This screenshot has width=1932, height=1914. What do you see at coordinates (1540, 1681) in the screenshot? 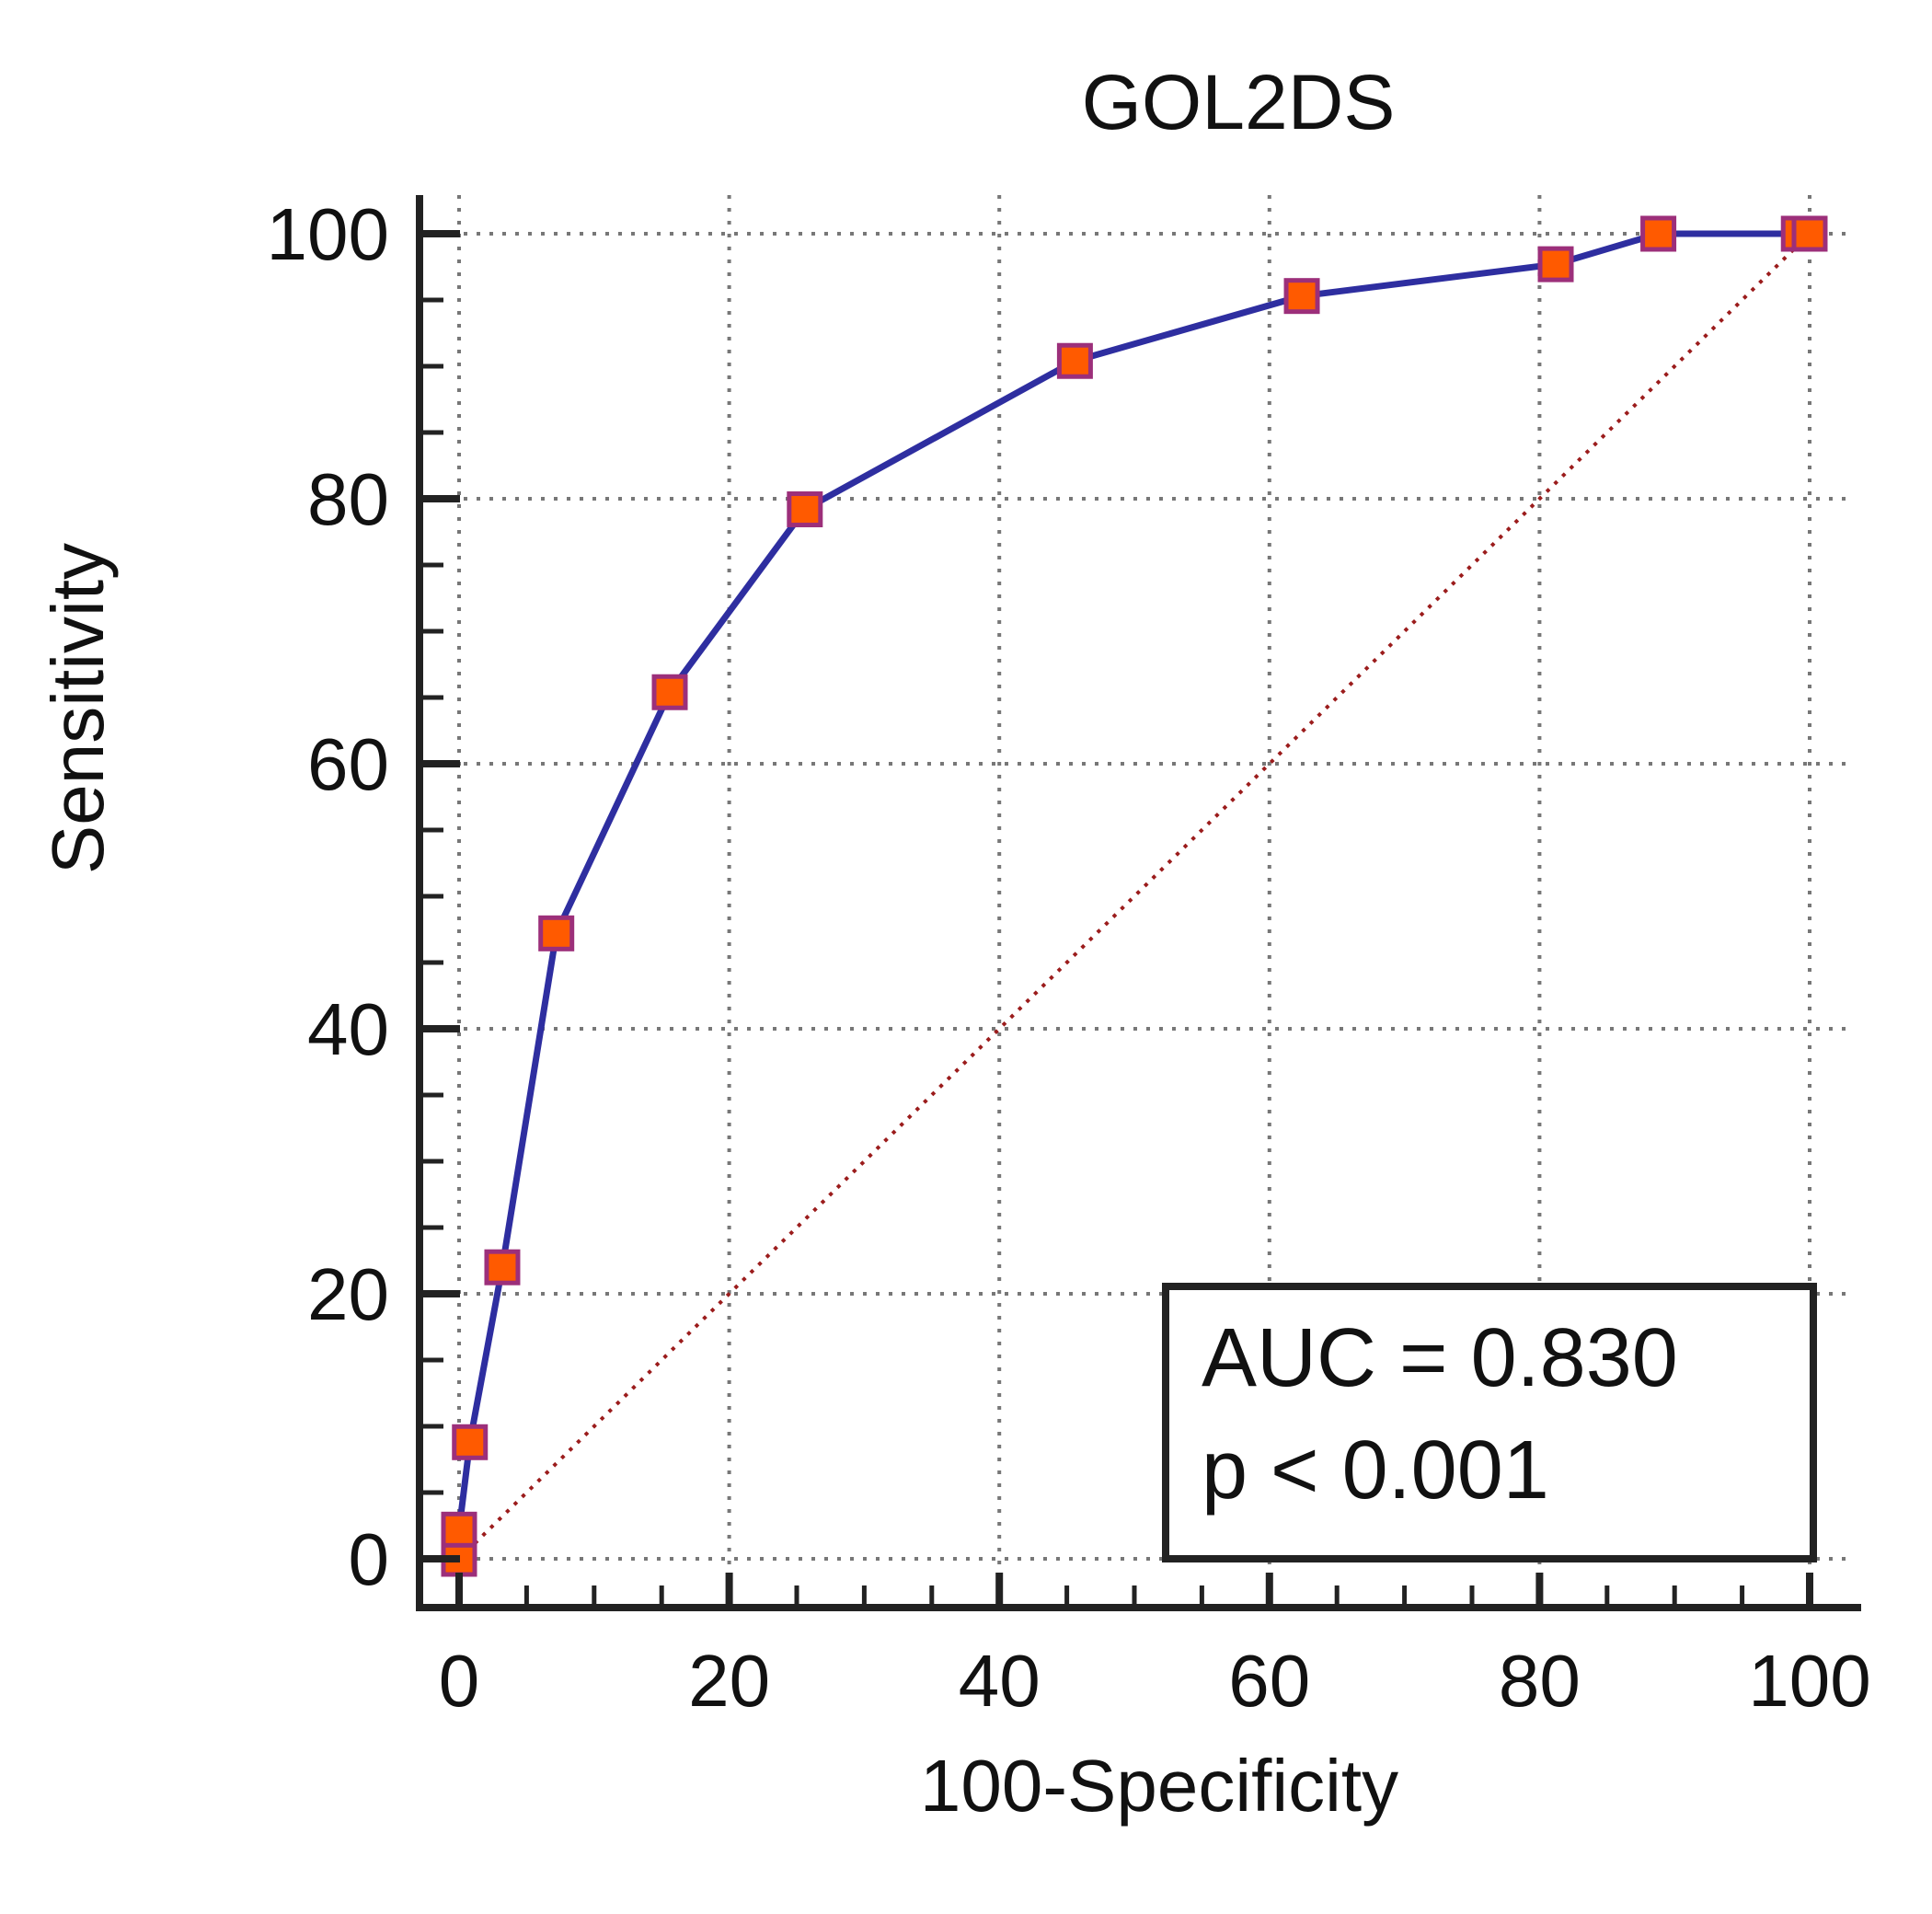
I see `x-tick-label: 80` at bounding box center [1540, 1681].